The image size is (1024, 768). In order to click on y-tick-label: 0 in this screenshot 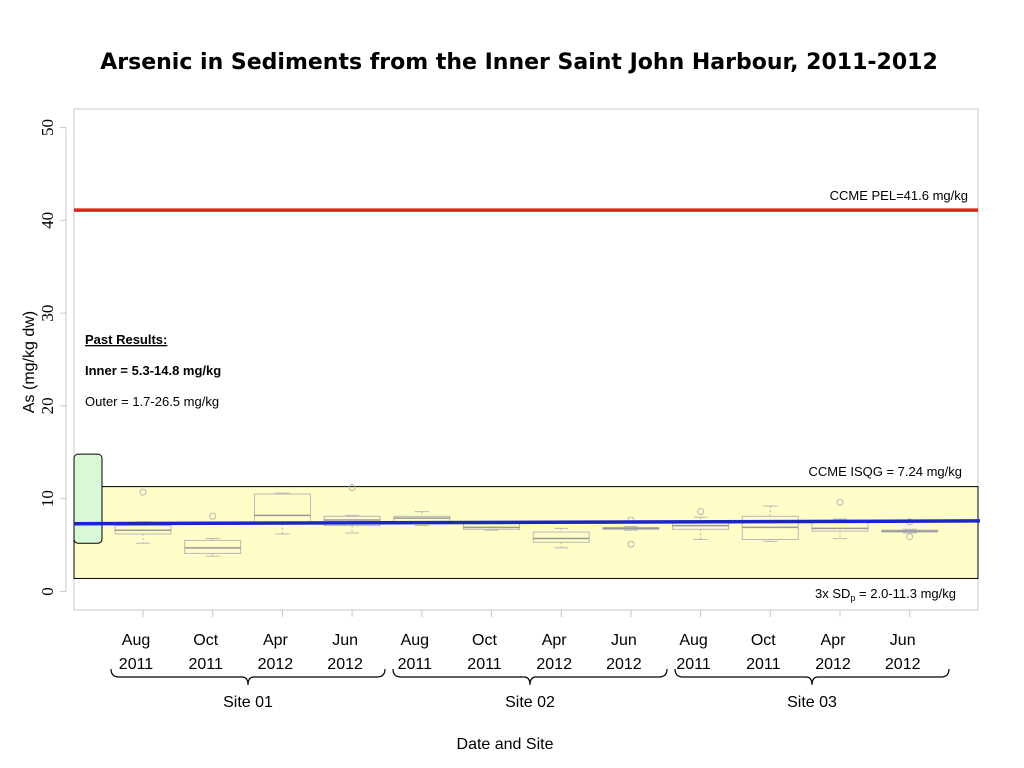, I will do `click(47, 591)`.